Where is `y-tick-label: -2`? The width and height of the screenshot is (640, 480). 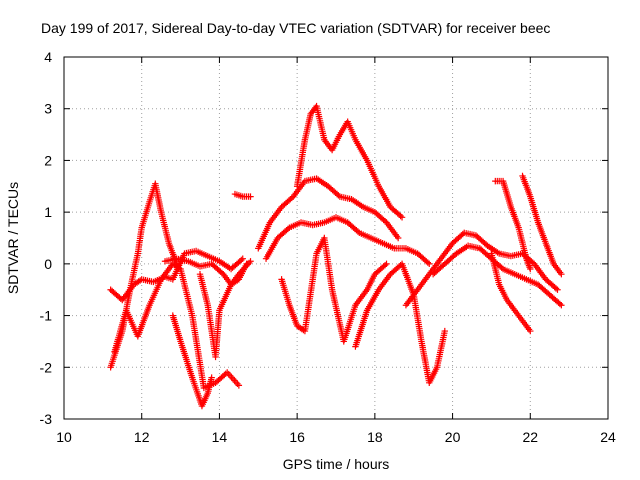
y-tick-label: -2 is located at coordinates (46, 367).